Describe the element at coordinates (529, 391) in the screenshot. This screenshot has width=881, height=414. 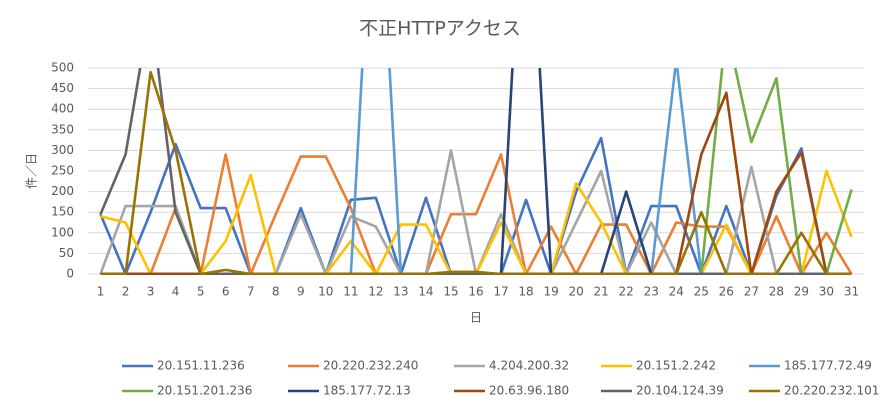
I see `legend-label: 20.63.96.180` at that location.